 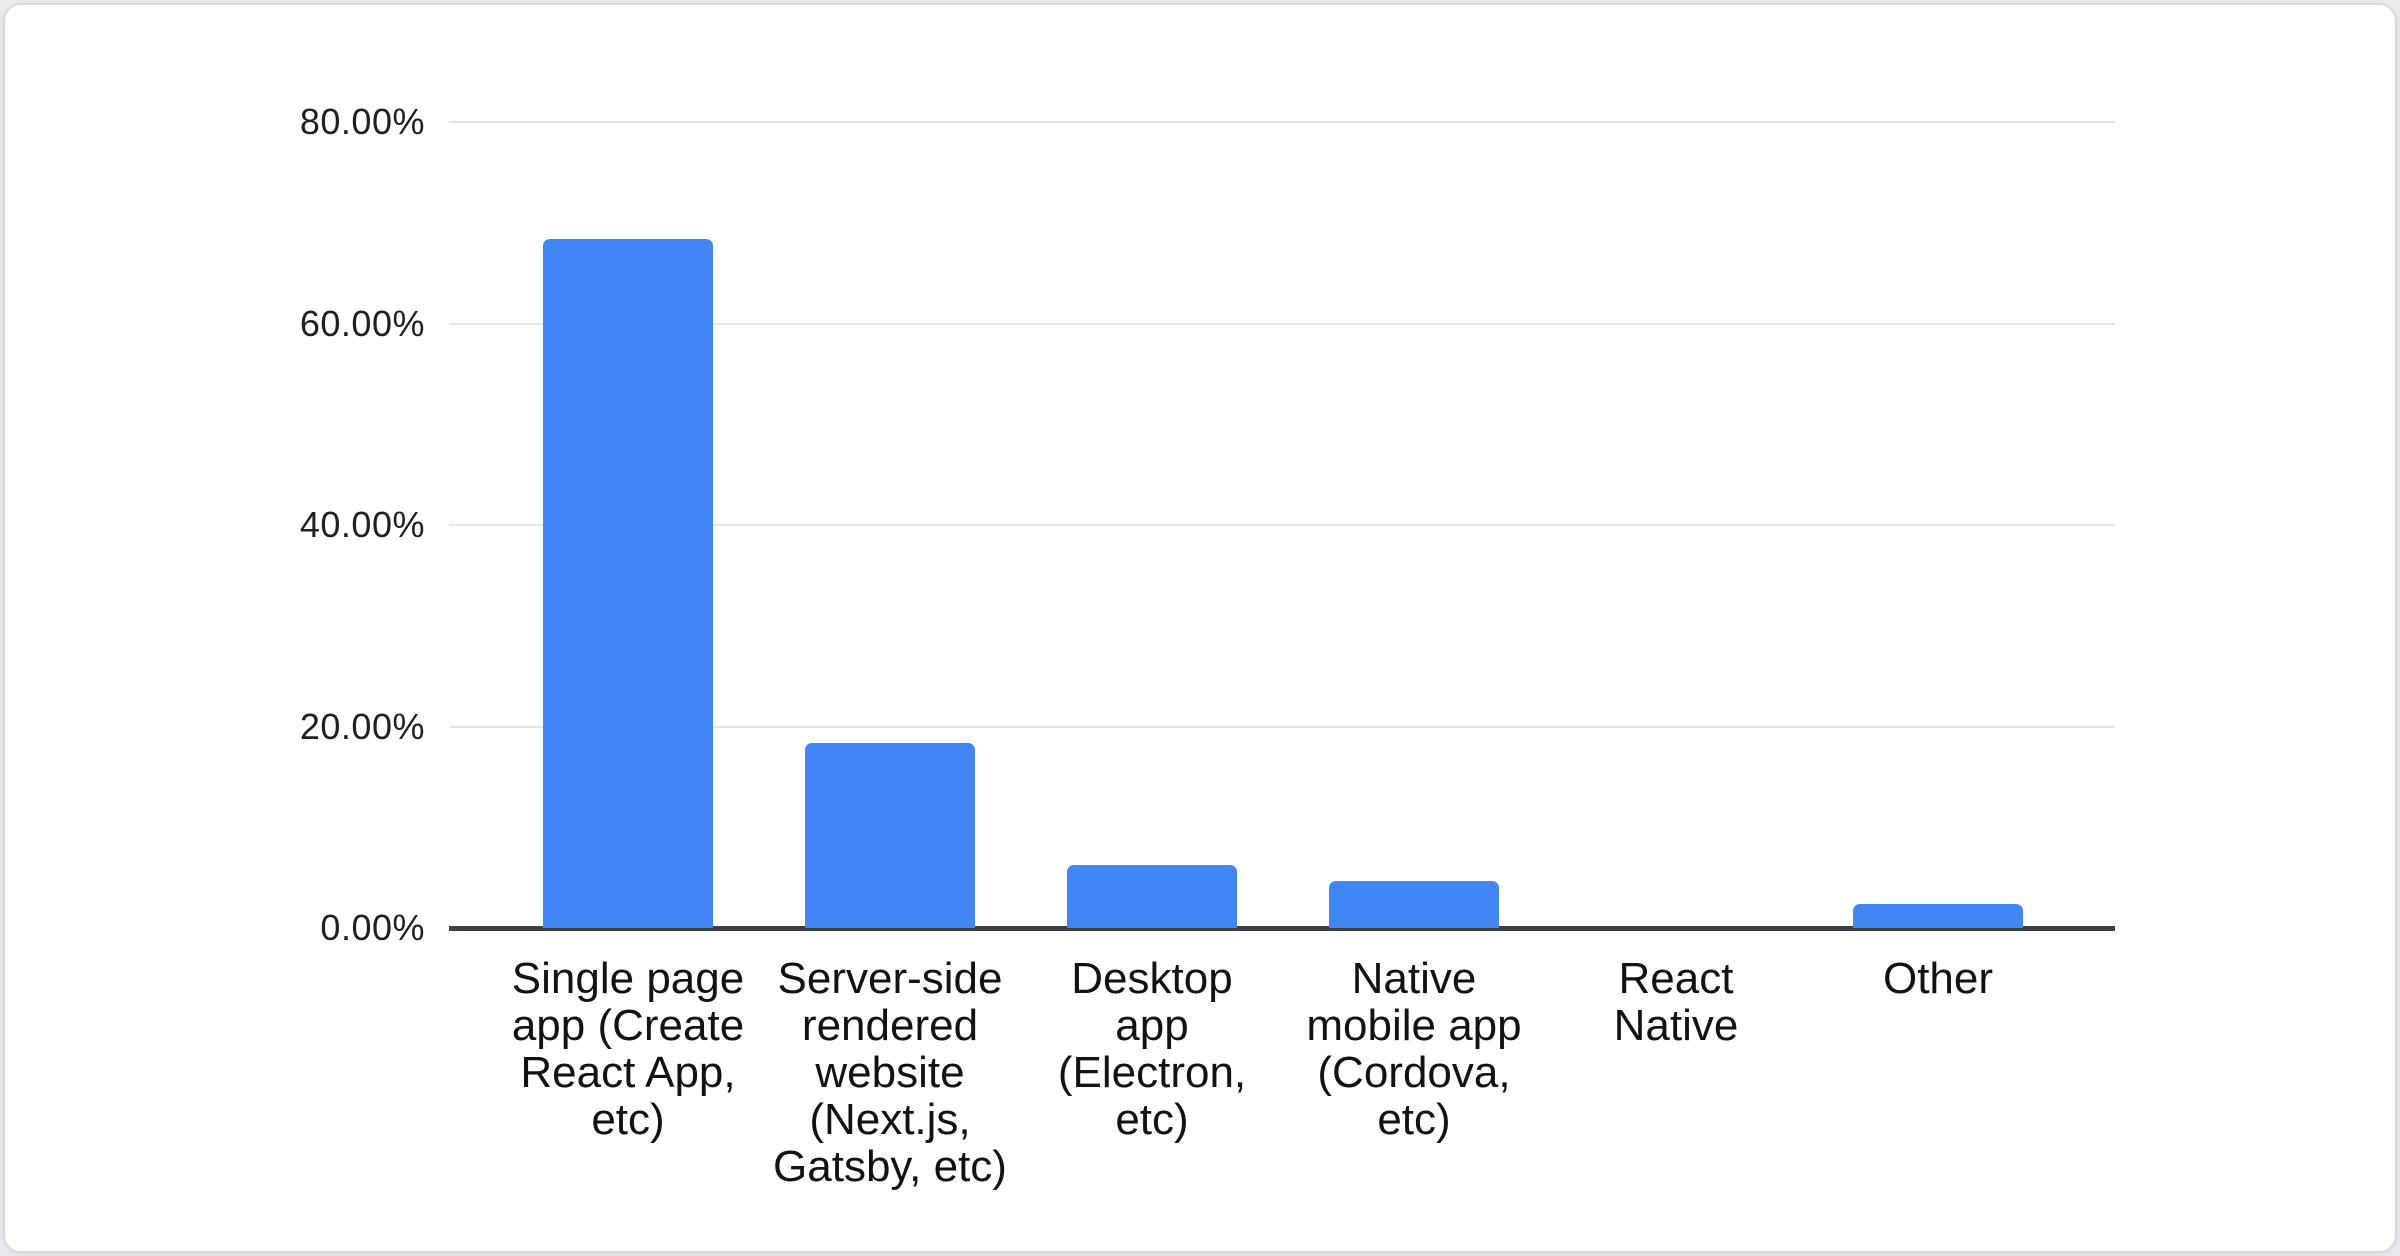 I want to click on y-tick-label: 20.00%, so click(x=362, y=726).